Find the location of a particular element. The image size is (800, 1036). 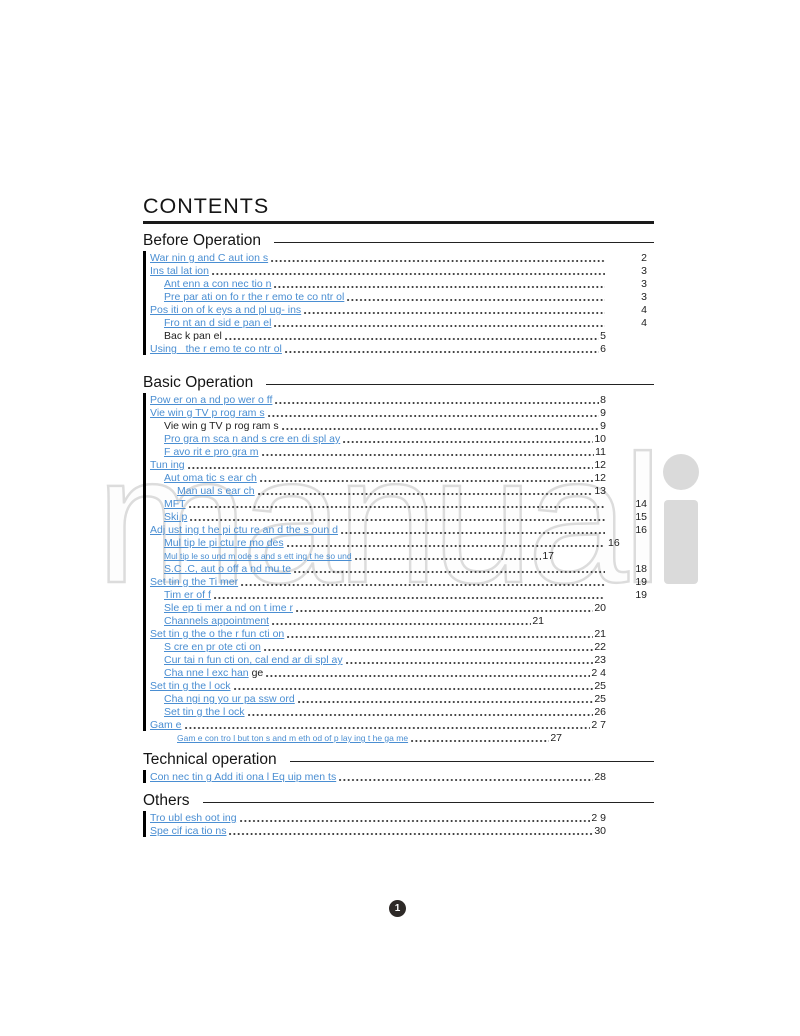

page-number: 27 is located at coordinates (556, 738).